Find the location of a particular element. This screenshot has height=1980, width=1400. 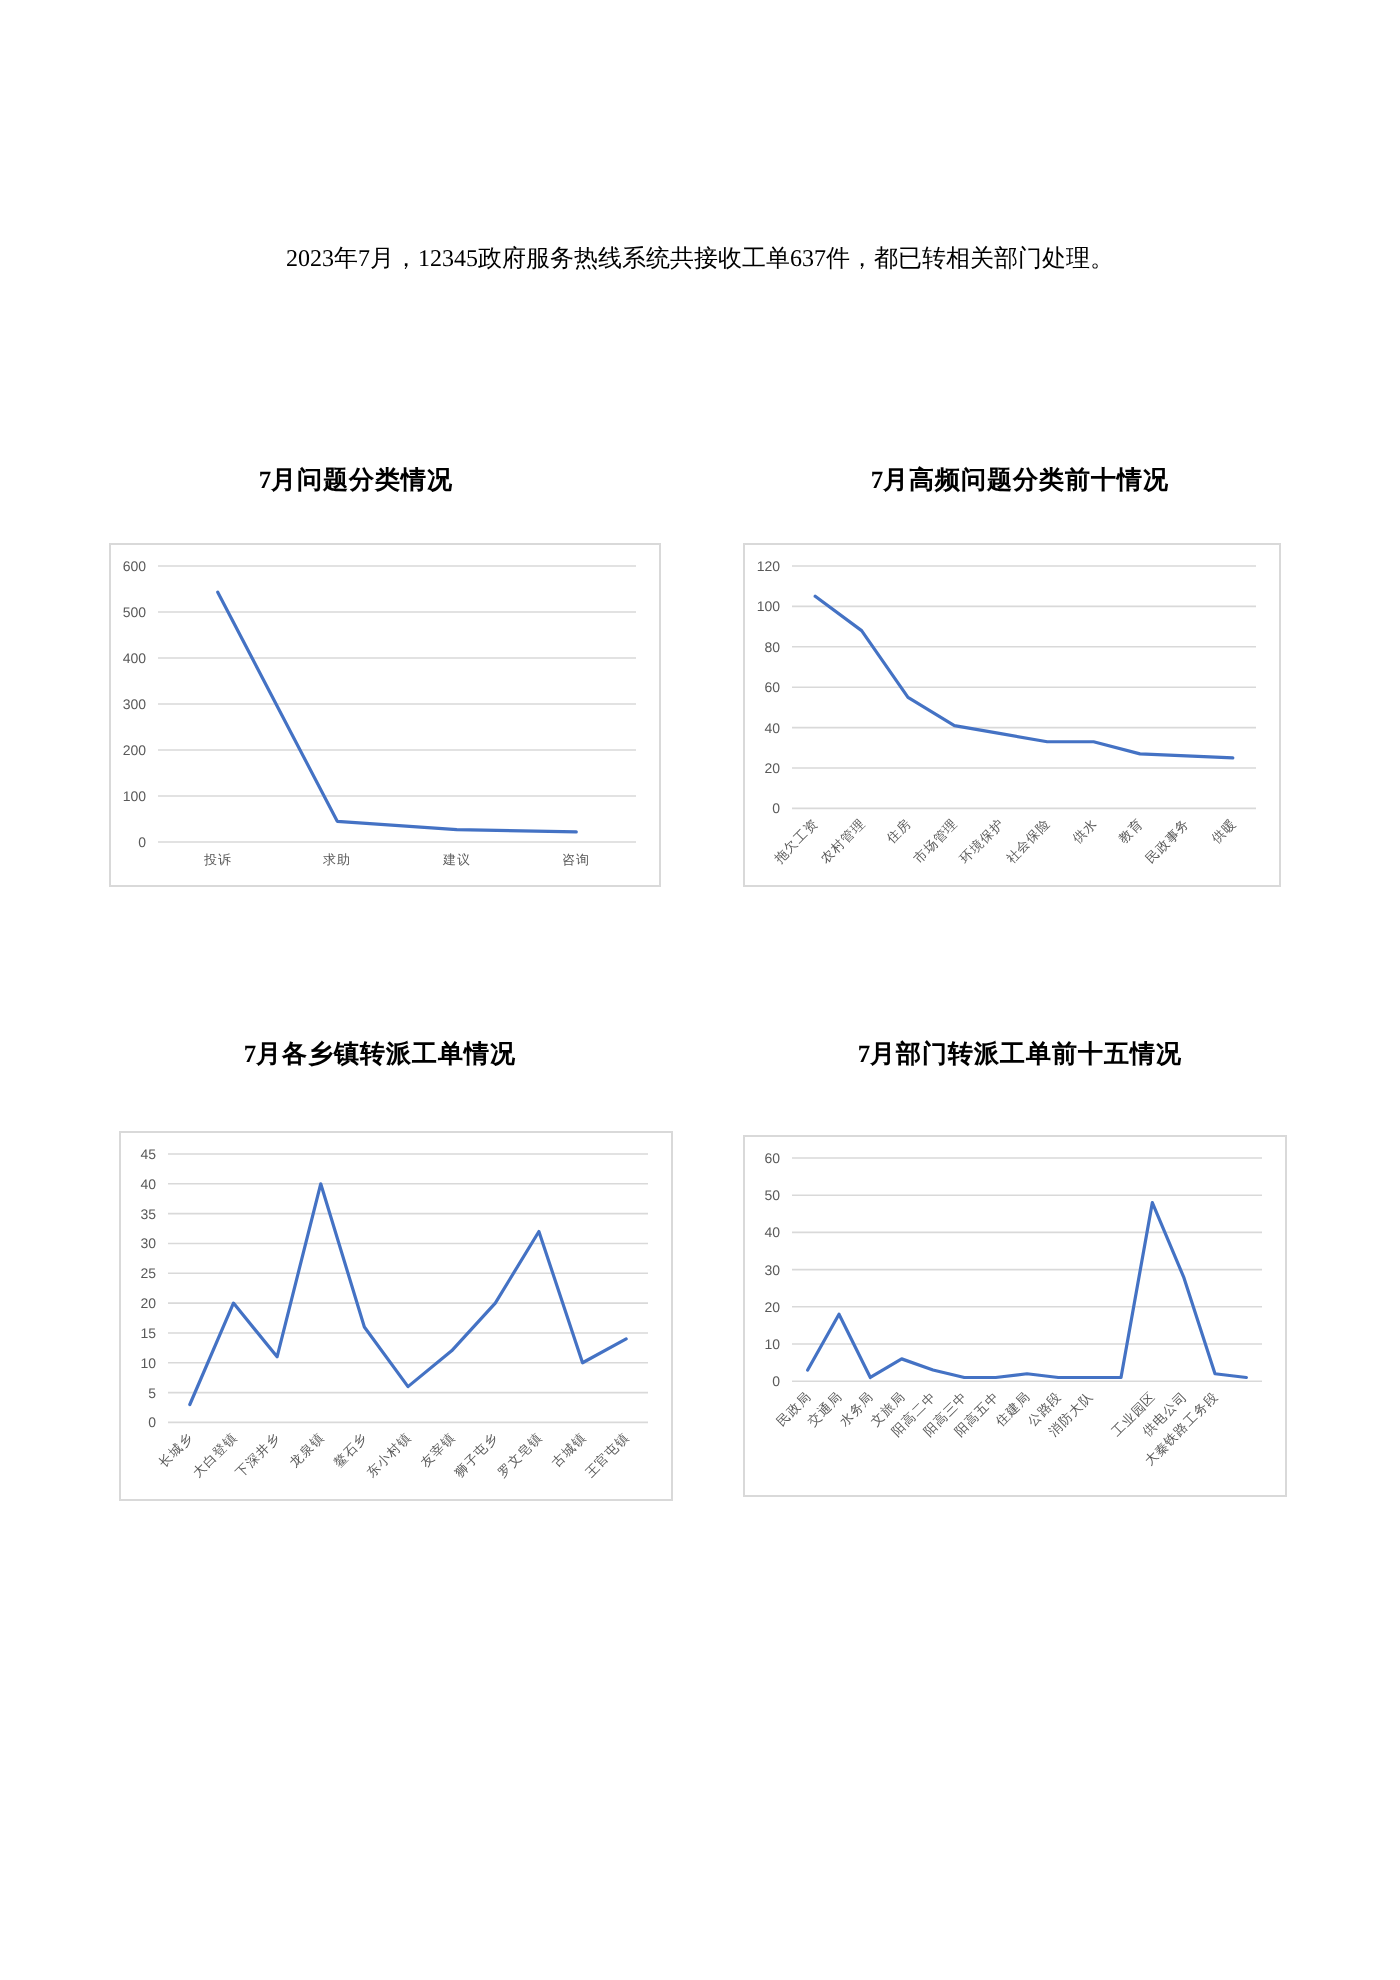

chart-title: 7月部门转派工单前十五情况 is located at coordinates (1021, 1053).